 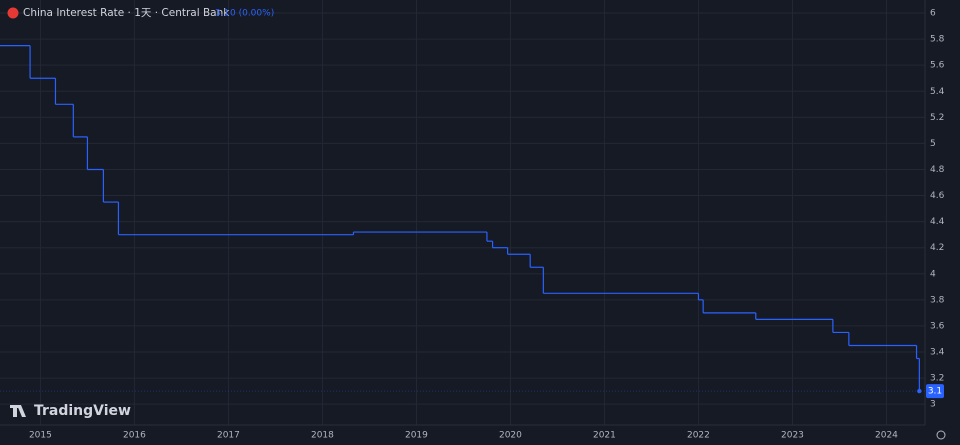 I want to click on y-tick-label: 5.4, so click(x=937, y=92).